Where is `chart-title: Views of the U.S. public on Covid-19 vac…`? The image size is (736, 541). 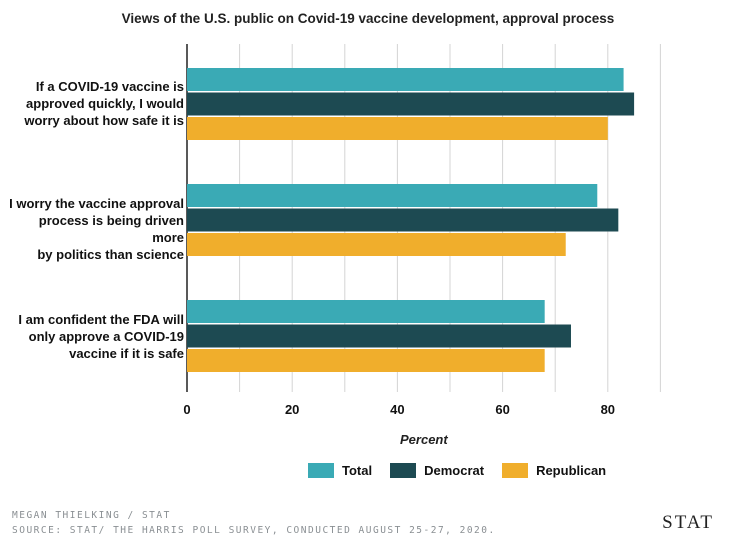
chart-title: Views of the U.S. public on Covid-19 vac… is located at coordinates (368, 18).